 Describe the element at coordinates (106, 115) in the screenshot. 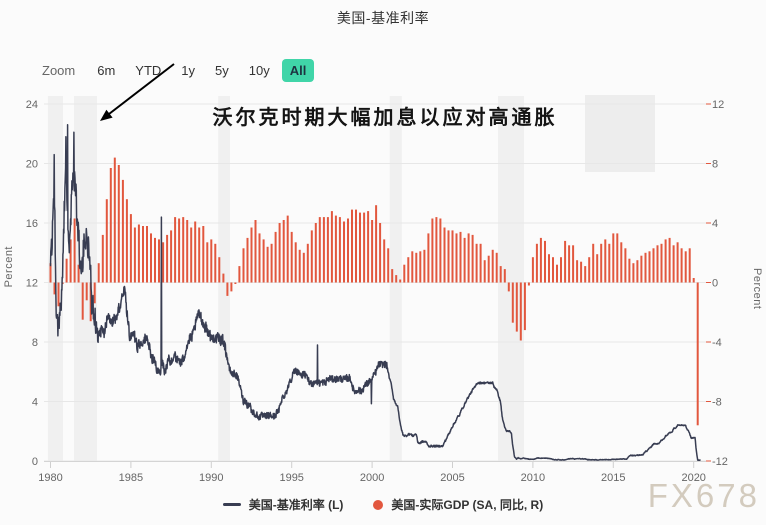

I see `annotation-arrowhead-icon` at that location.